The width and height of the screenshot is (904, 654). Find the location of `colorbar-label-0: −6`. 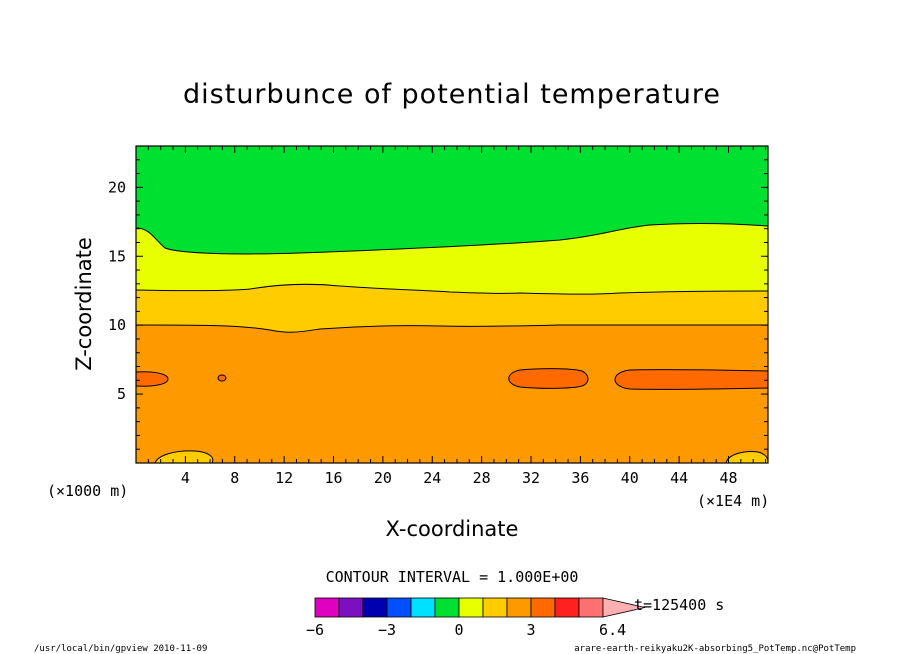

colorbar-label-0: −6 is located at coordinates (315, 630).